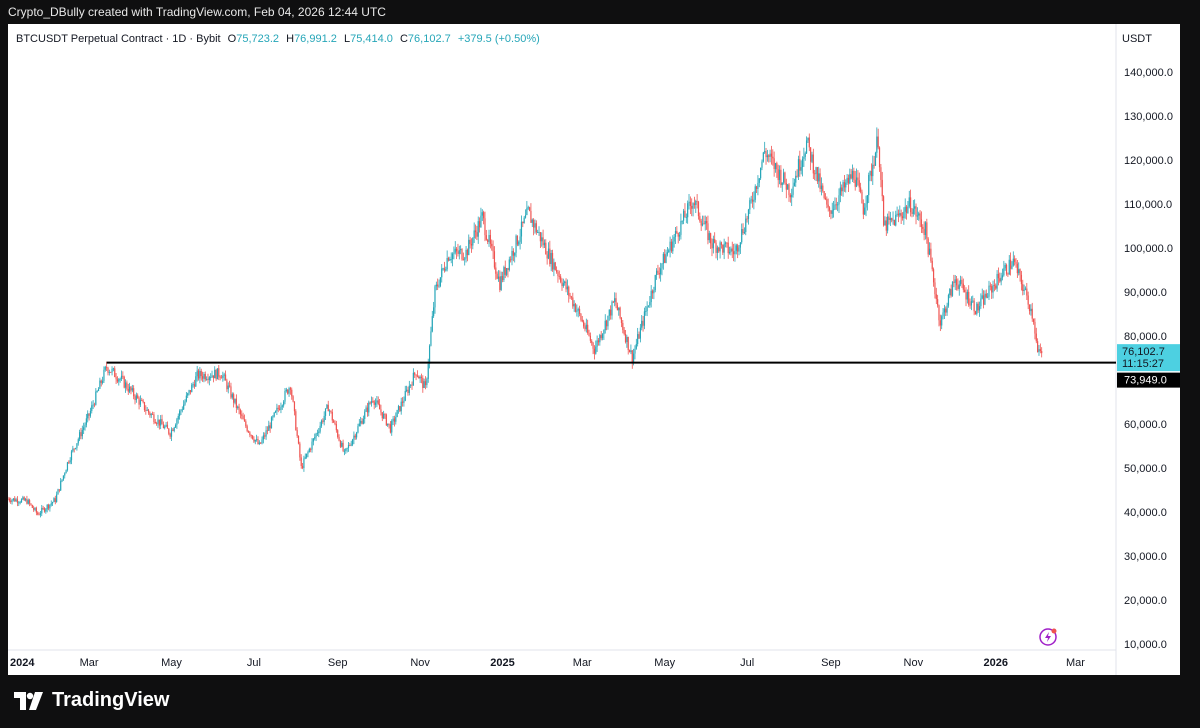  What do you see at coordinates (403, 39) in the screenshot?
I see `close-label: C` at bounding box center [403, 39].